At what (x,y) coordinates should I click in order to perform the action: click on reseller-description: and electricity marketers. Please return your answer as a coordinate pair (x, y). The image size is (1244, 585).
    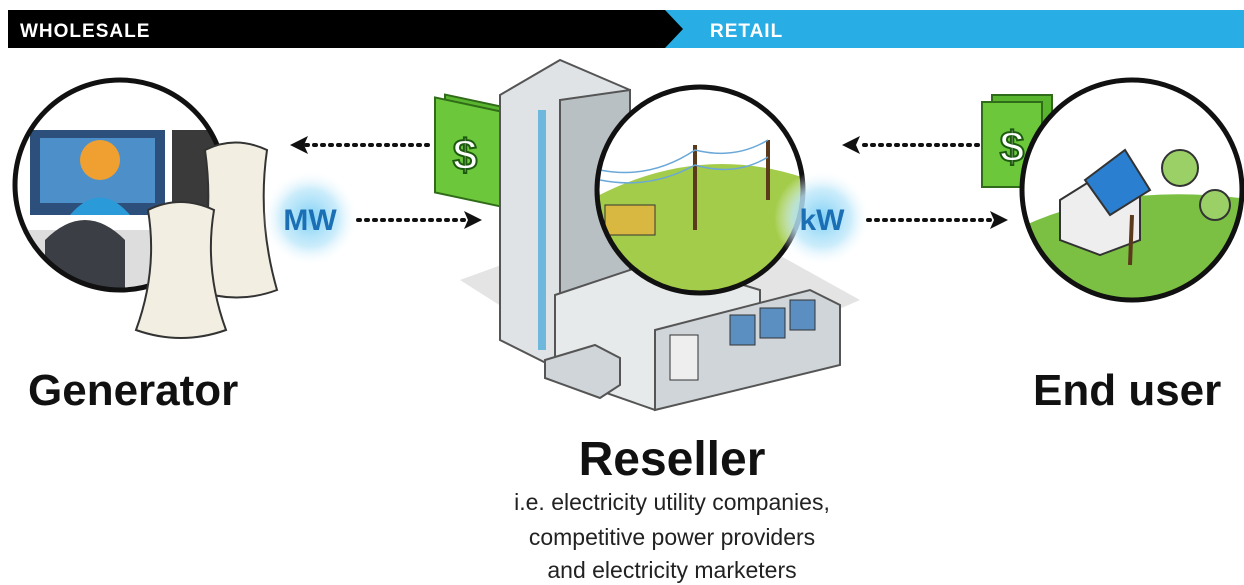
    Looking at the image, I should click on (671, 570).